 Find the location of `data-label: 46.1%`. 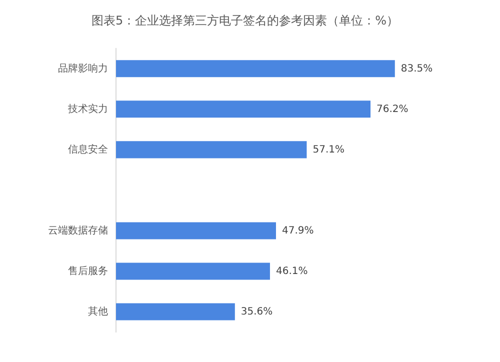

data-label: 46.1% is located at coordinates (292, 271).